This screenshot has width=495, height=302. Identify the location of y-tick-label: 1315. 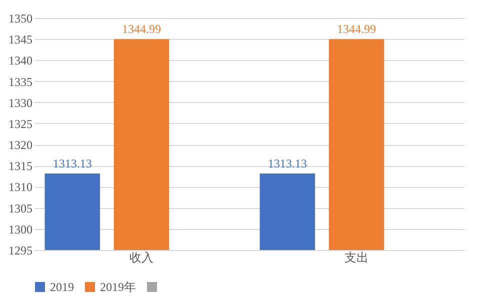
(20, 166).